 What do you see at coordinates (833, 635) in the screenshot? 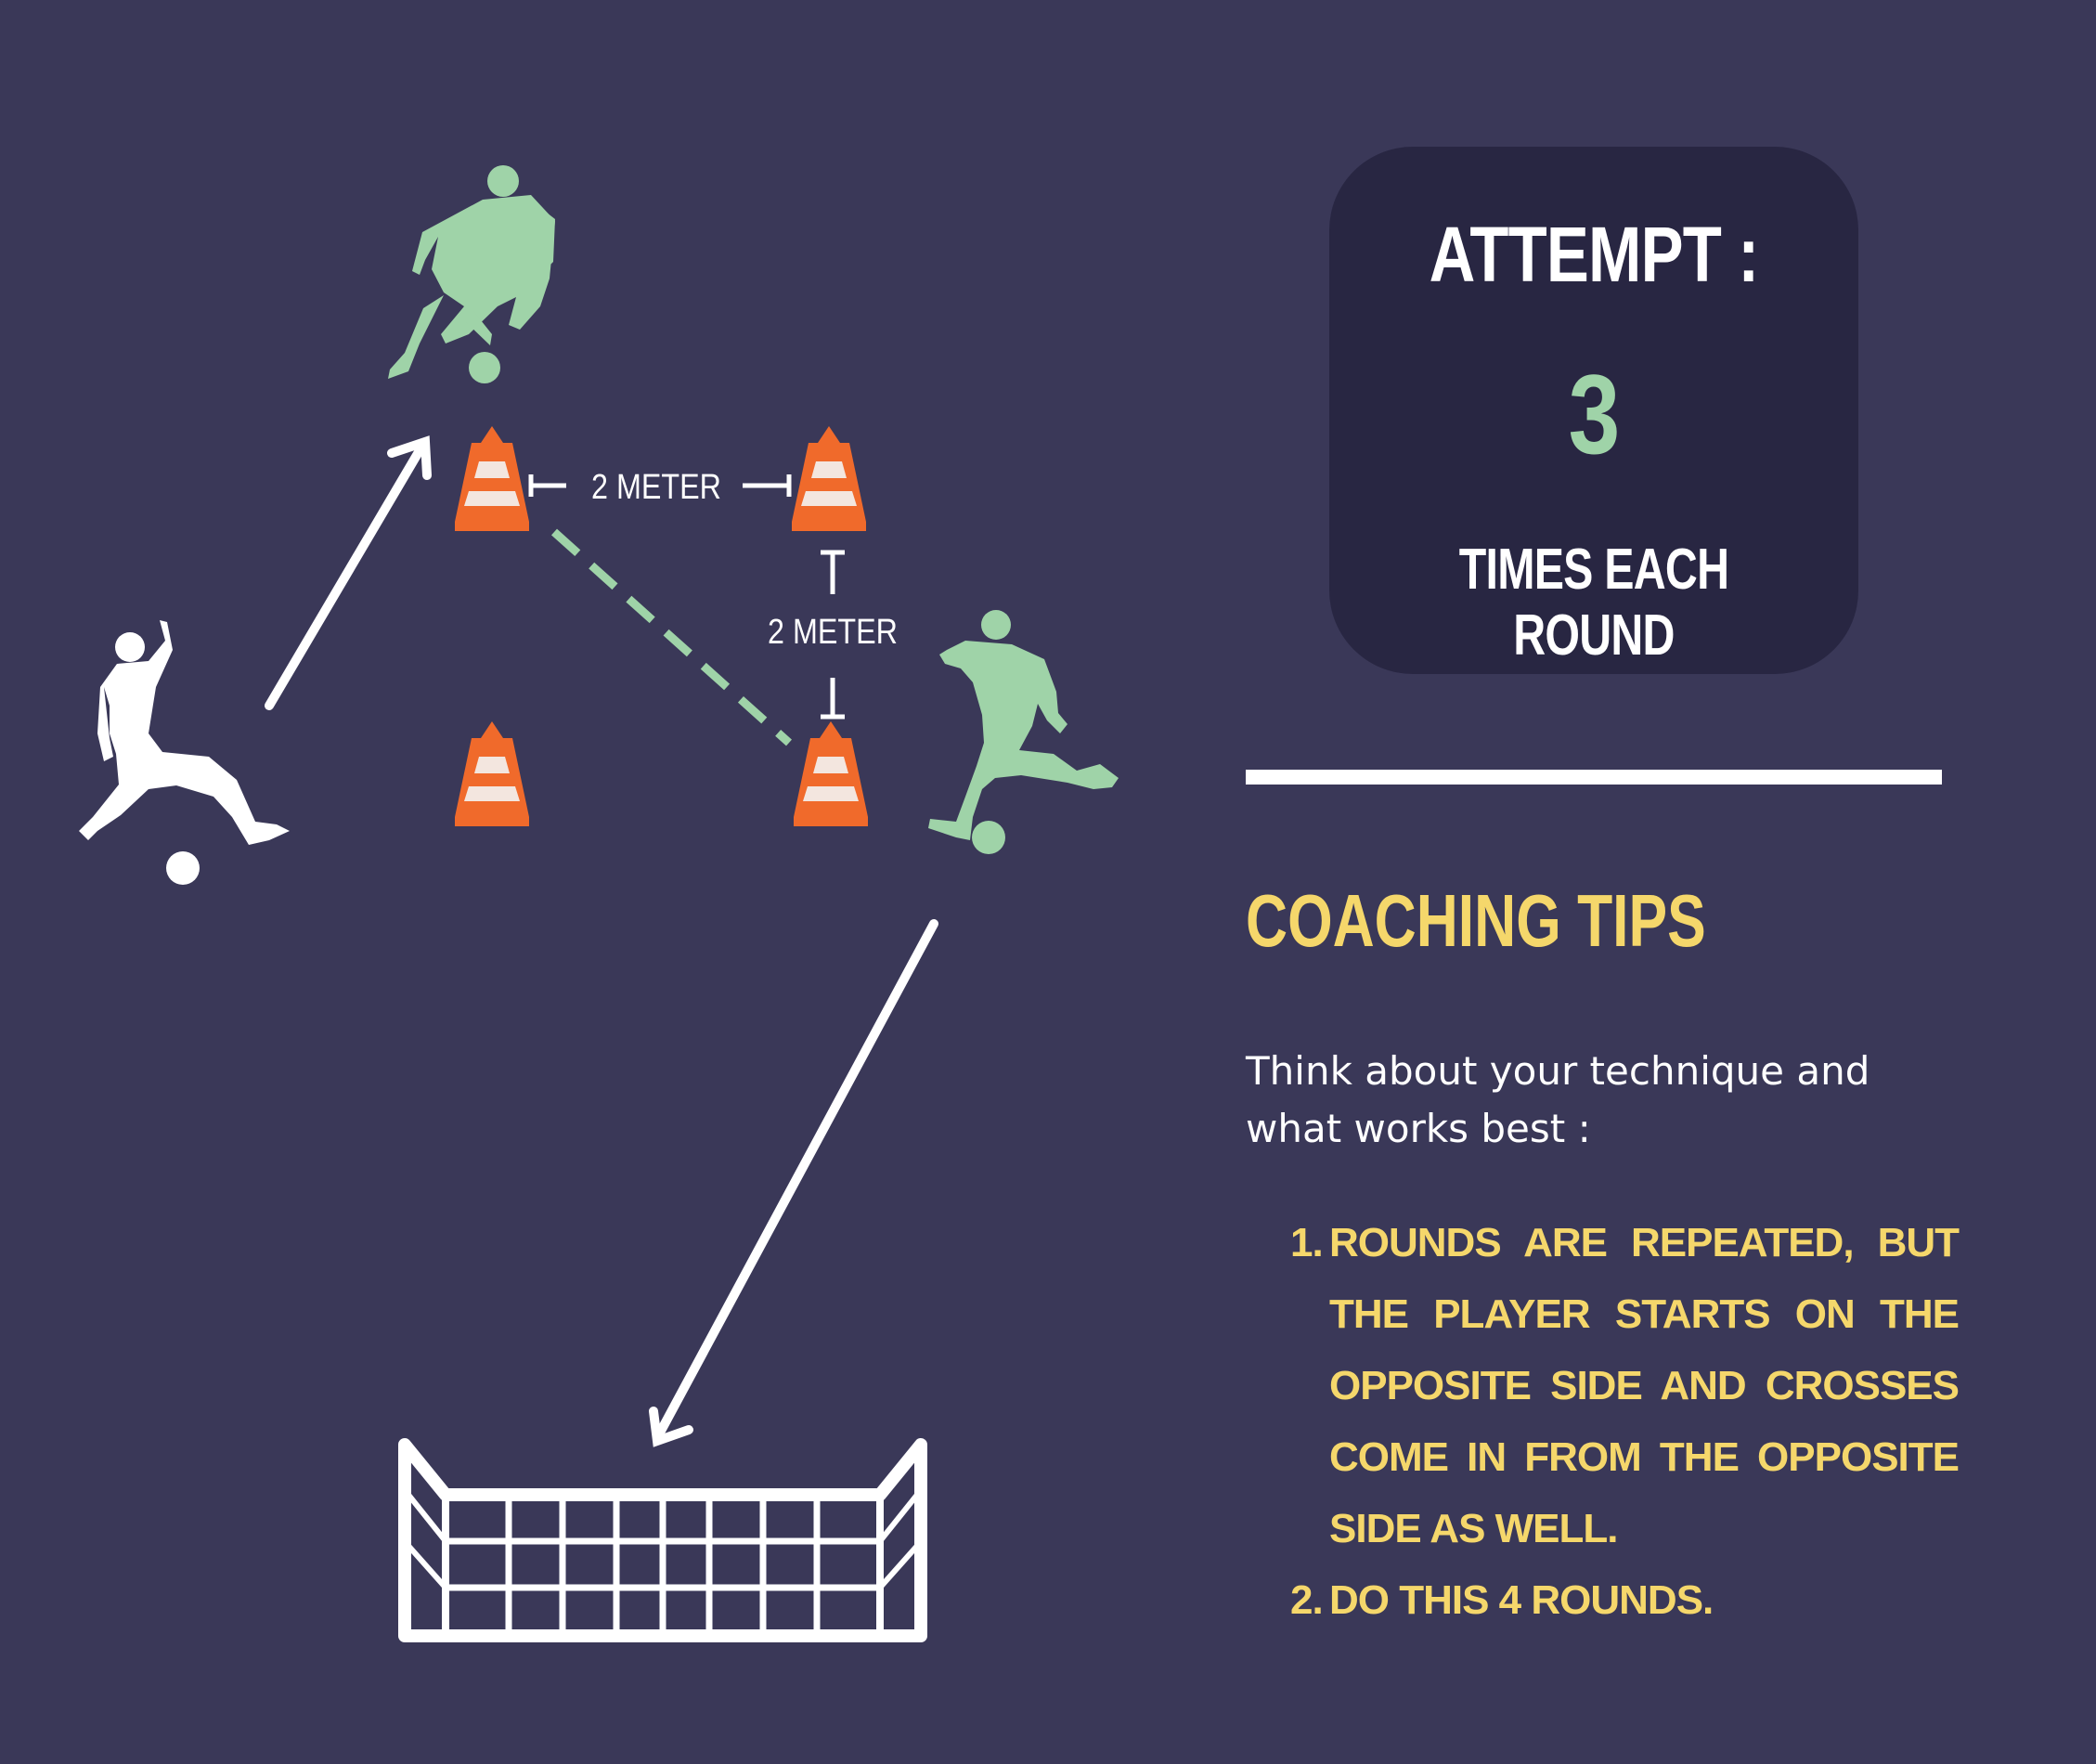
I see `distance-marker-vertical` at bounding box center [833, 635].